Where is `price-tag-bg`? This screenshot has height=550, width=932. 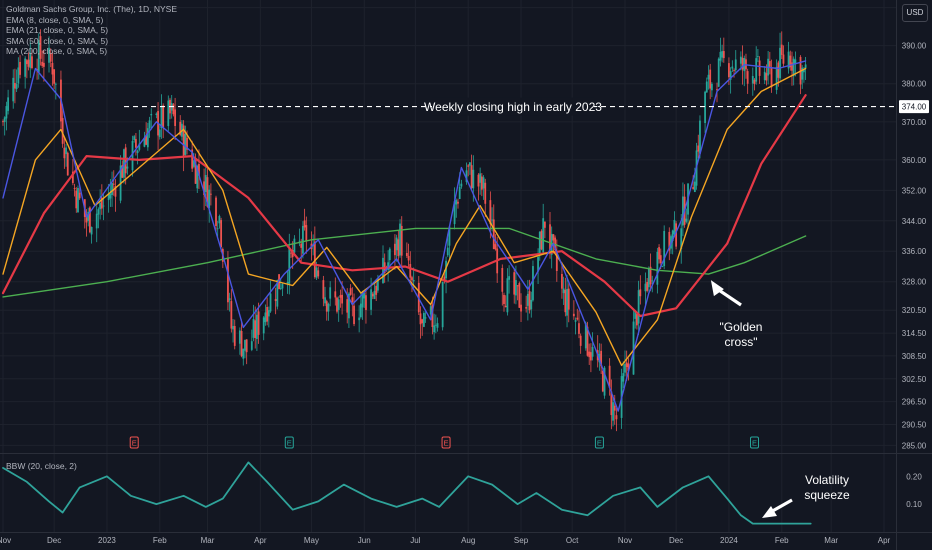
price-tag-bg is located at coordinates (914, 107).